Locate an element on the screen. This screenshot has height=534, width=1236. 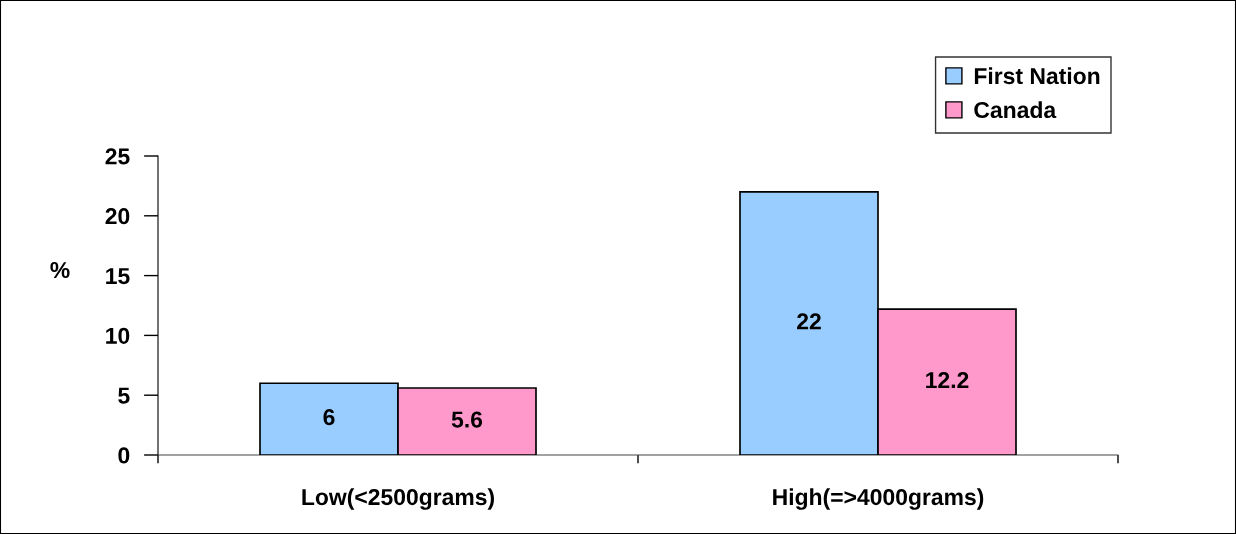
y-tick-label: 15 is located at coordinates (118, 276).